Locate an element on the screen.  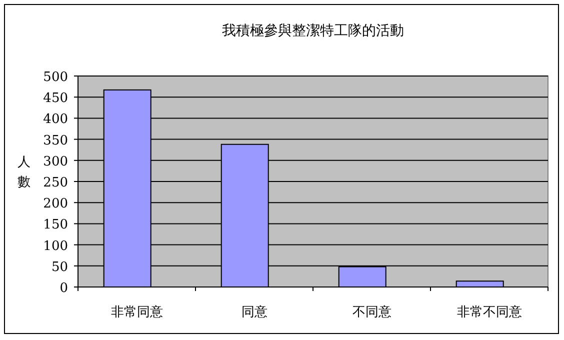
y-tick-label: 350 is located at coordinates (55, 140).